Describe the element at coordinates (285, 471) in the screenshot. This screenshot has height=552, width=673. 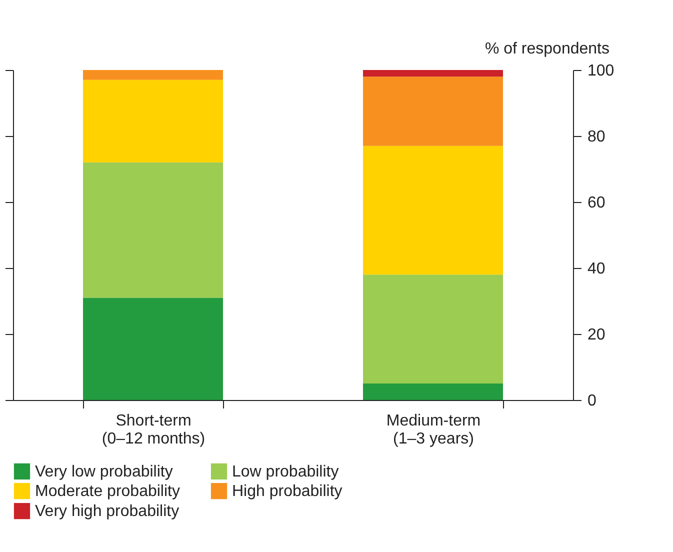
I see `legend-label: Low probability` at that location.